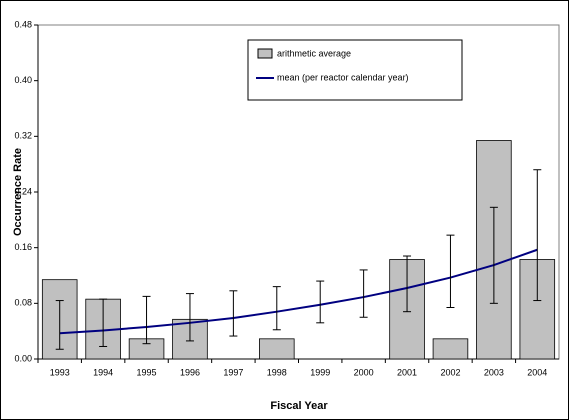  I want to click on x-tick-label: 1998, so click(277, 372).